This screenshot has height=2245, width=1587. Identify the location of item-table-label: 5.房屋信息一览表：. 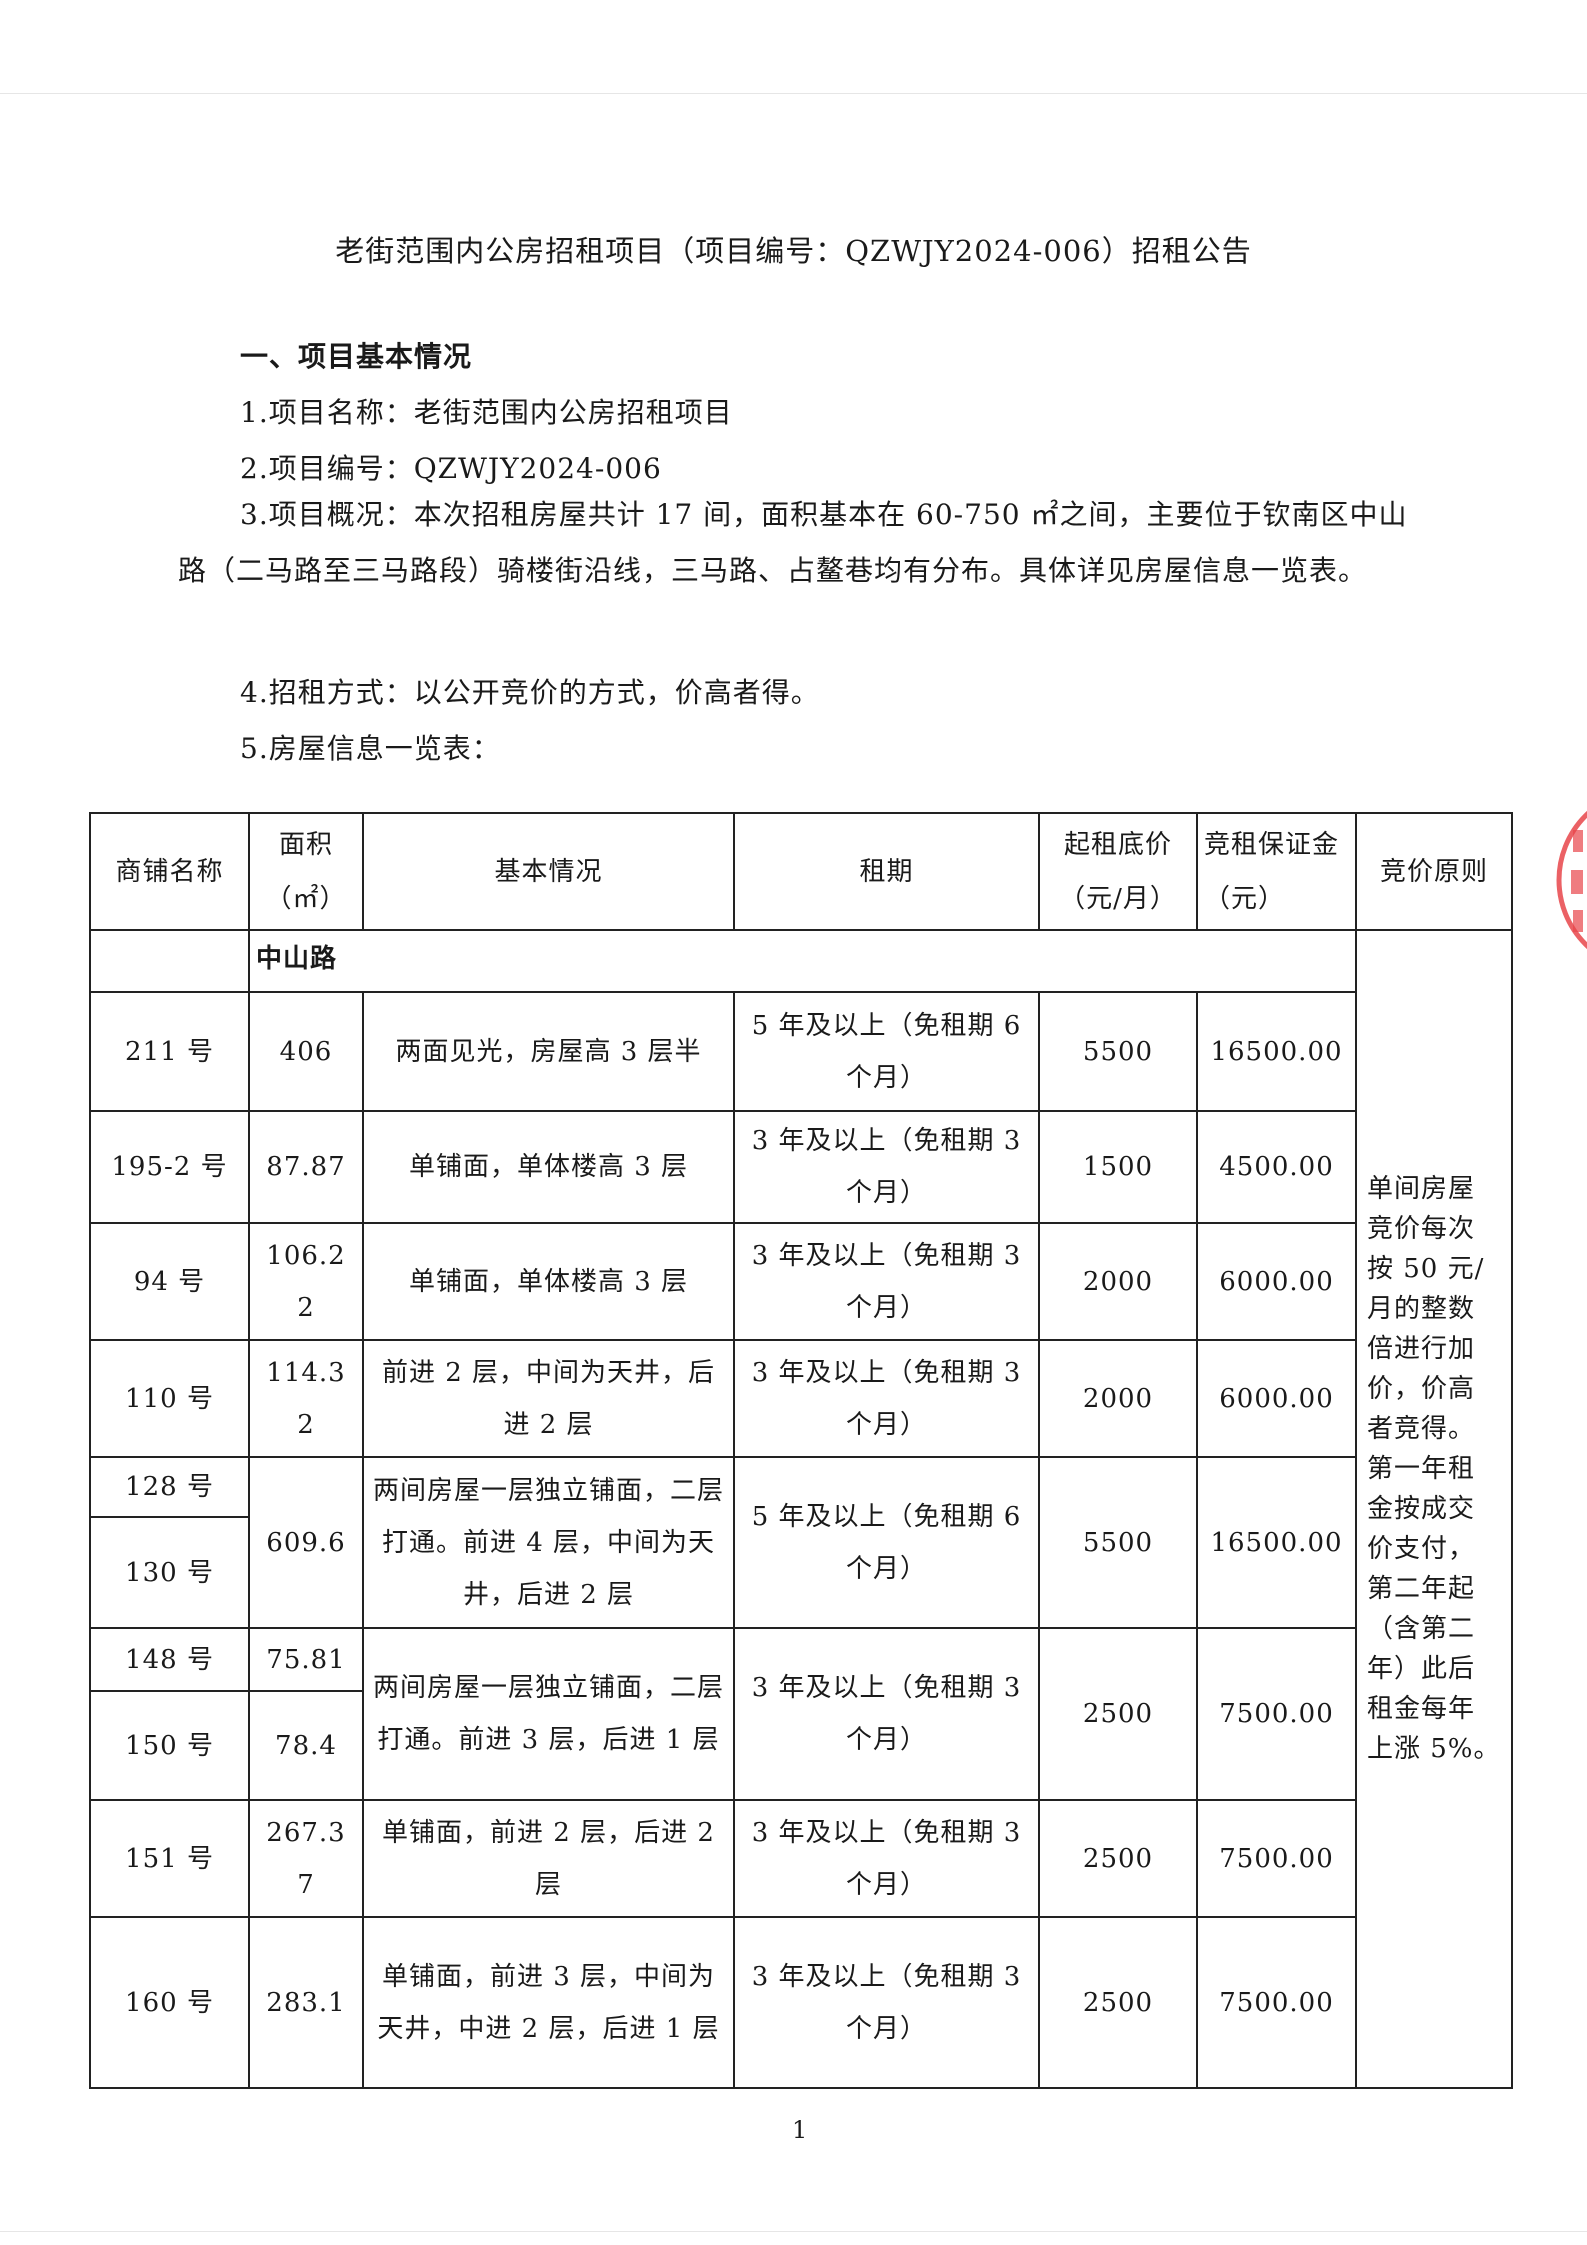
(370, 748).